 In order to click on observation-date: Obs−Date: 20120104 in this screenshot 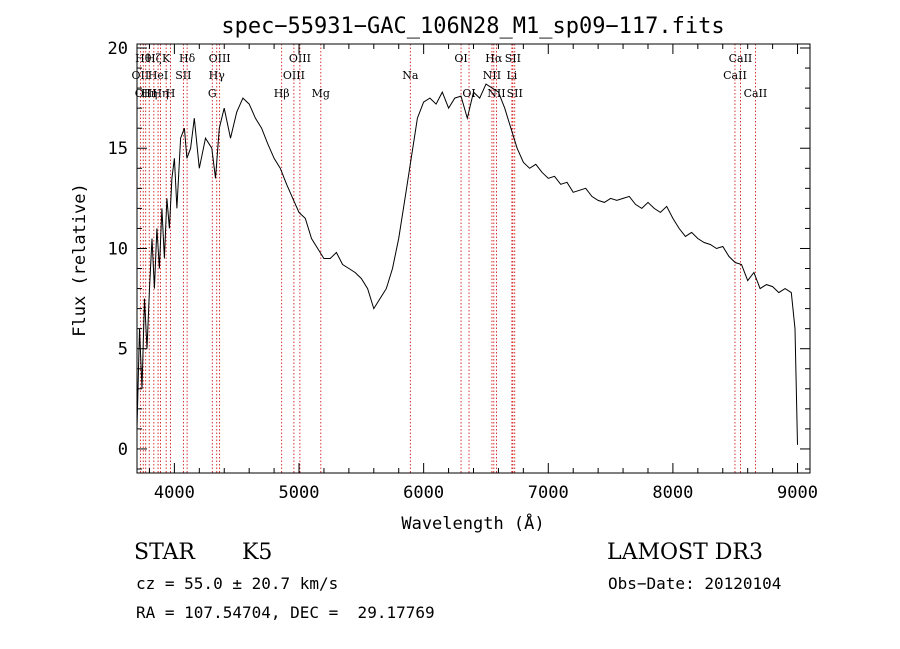, I will do `click(695, 583)`.